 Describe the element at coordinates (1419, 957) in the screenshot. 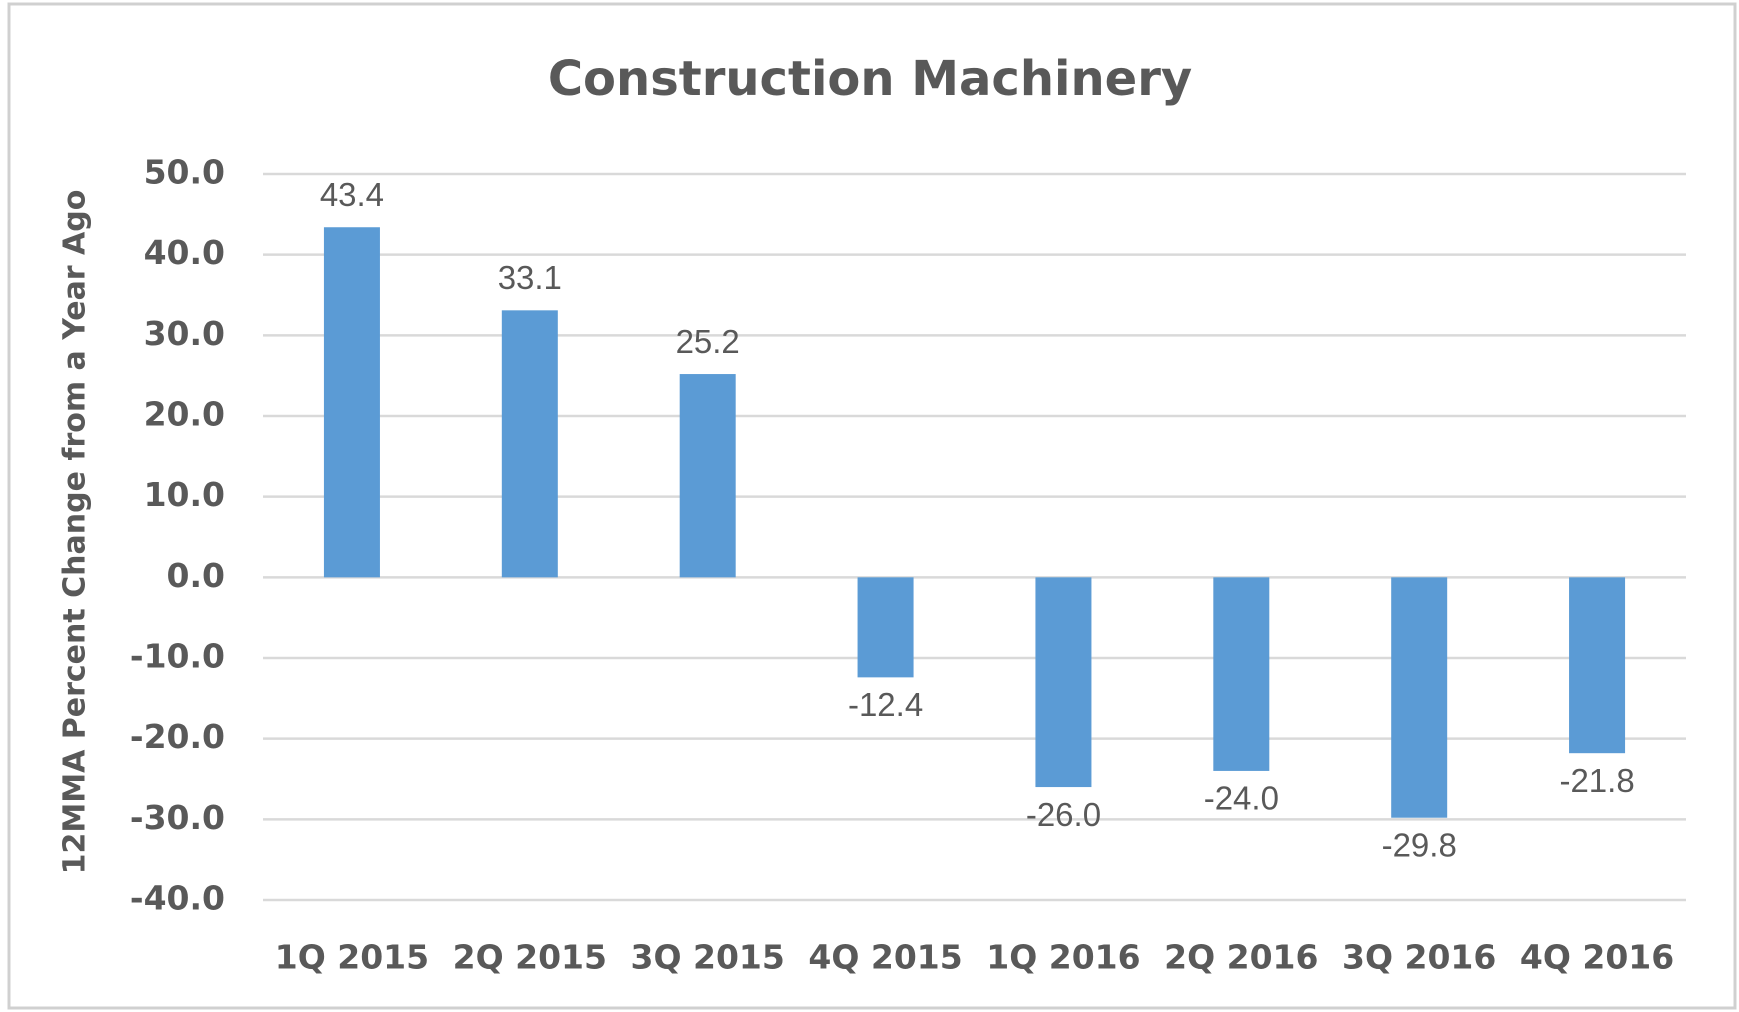

I see `x-tick-label: 3Q 2016` at that location.